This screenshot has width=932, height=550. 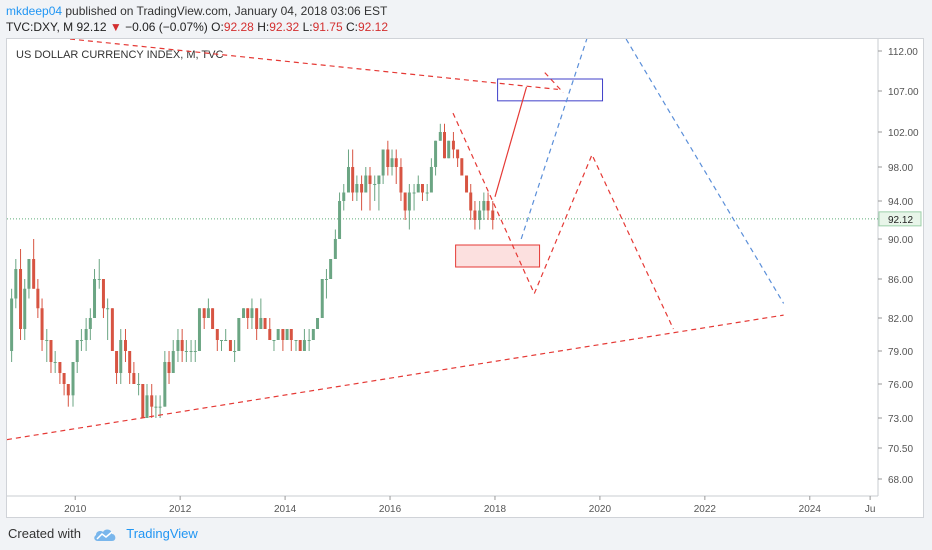 What do you see at coordinates (900, 240) in the screenshot?
I see `y-tick-label: 90.00` at bounding box center [900, 240].